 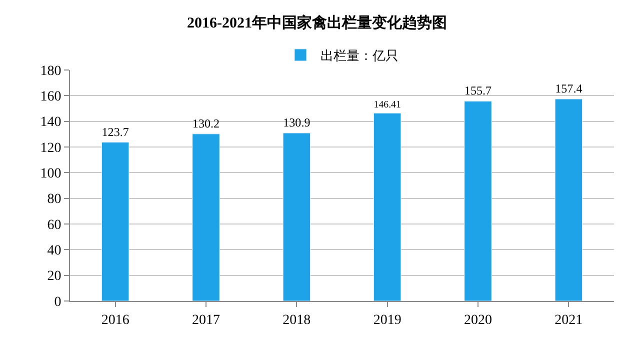 What do you see at coordinates (478, 320) in the screenshot?
I see `x-tick-label: 2020` at bounding box center [478, 320].